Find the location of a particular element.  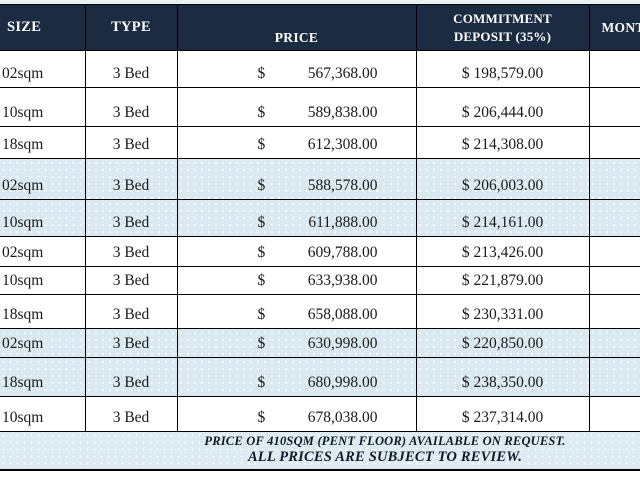

column-header-type: TYPE is located at coordinates (131, 27).